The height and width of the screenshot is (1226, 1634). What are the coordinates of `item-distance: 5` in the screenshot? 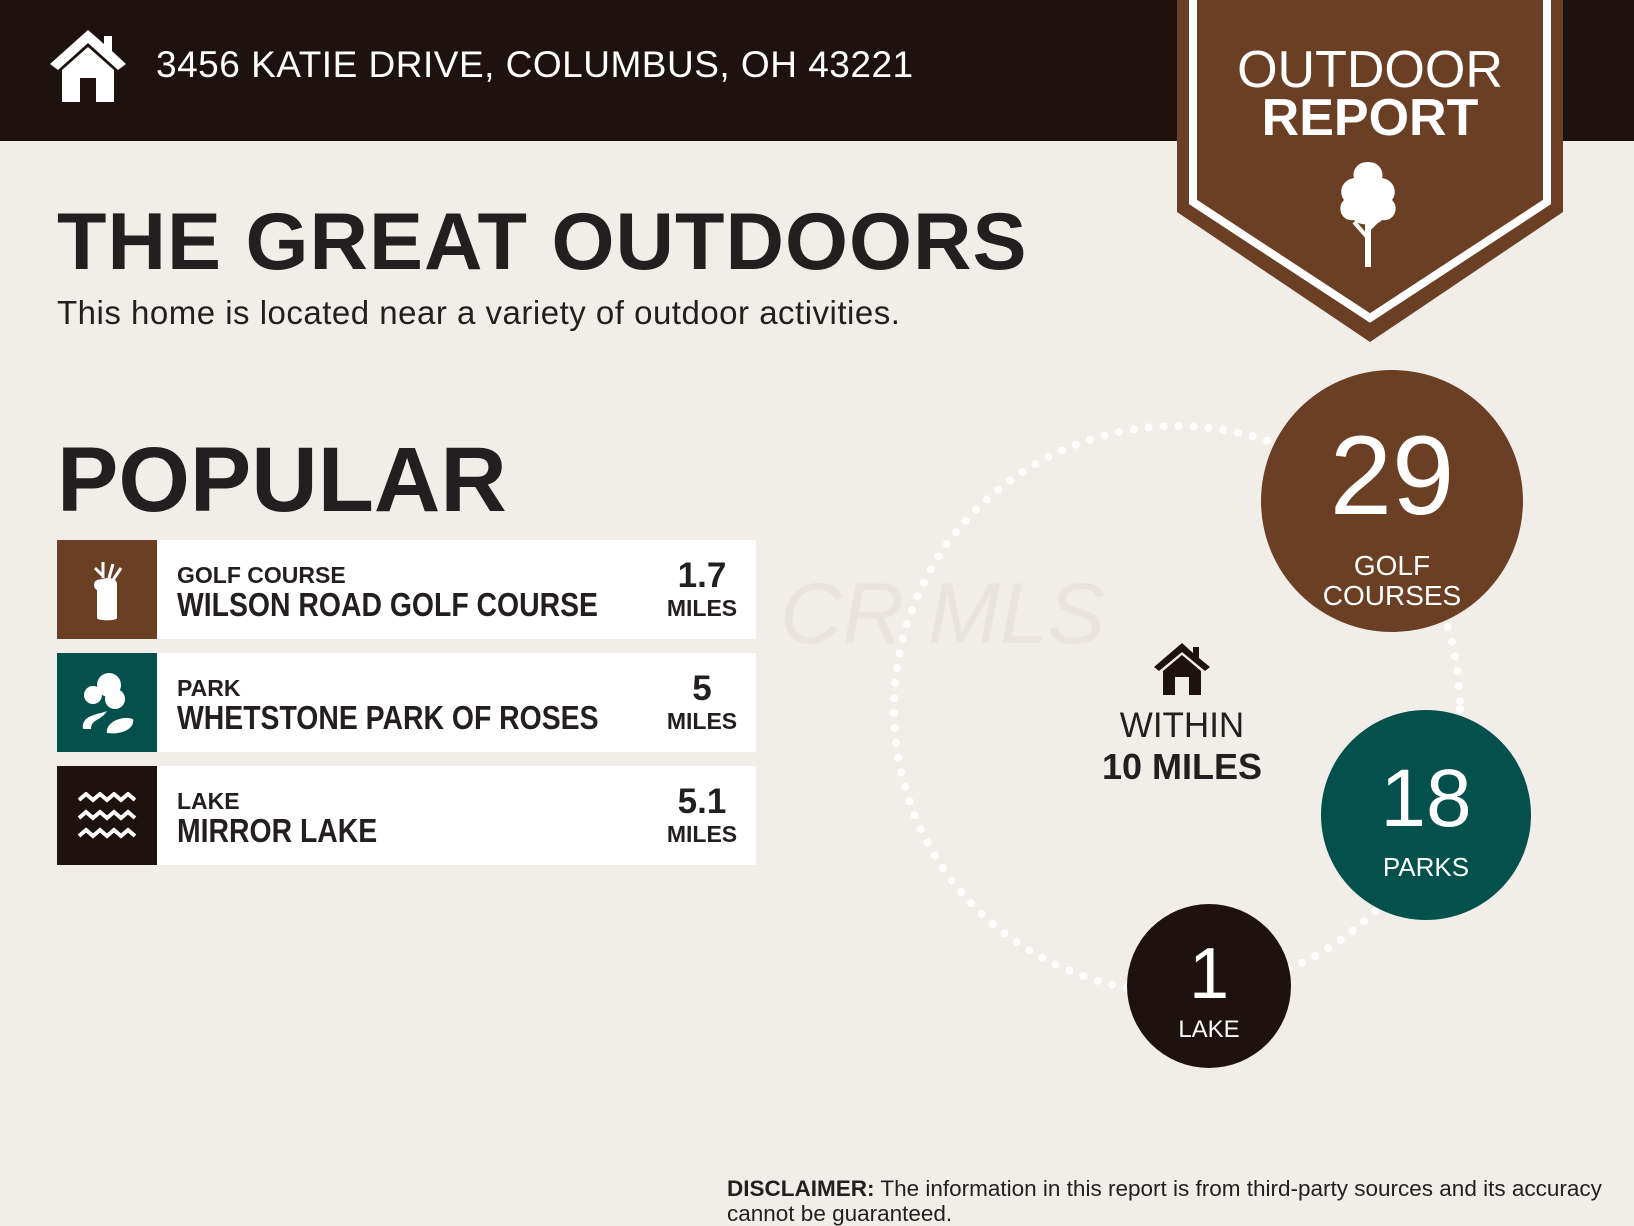 It's located at (702, 688).